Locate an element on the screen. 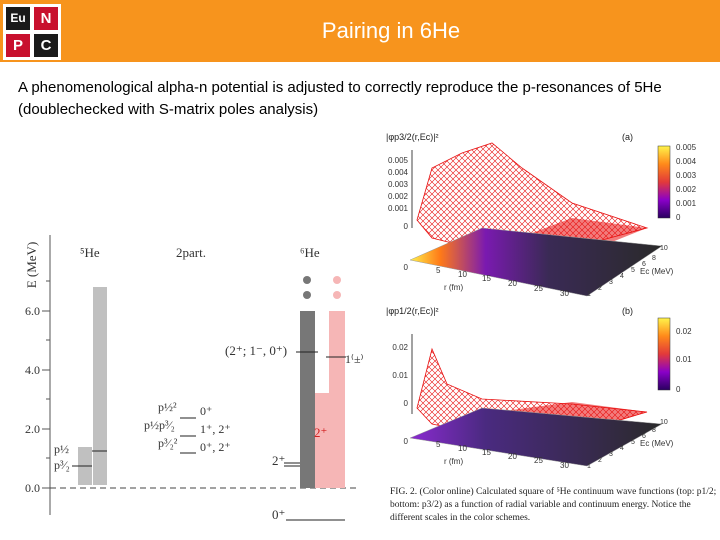 The height and width of the screenshot is (540, 720). plot-a-floor is located at coordinates (536, 262).